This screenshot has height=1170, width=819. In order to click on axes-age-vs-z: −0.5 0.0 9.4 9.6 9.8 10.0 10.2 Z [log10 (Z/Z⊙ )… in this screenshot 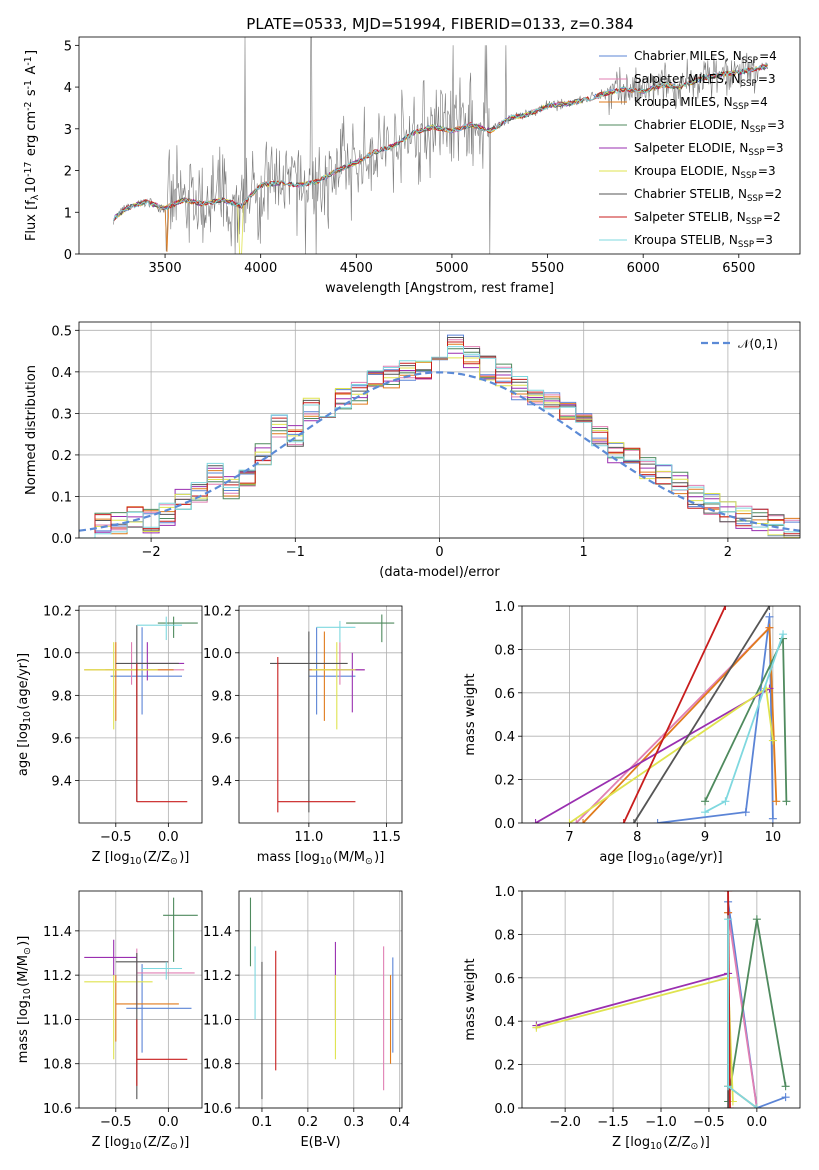, I will do `click(109, 735)`.